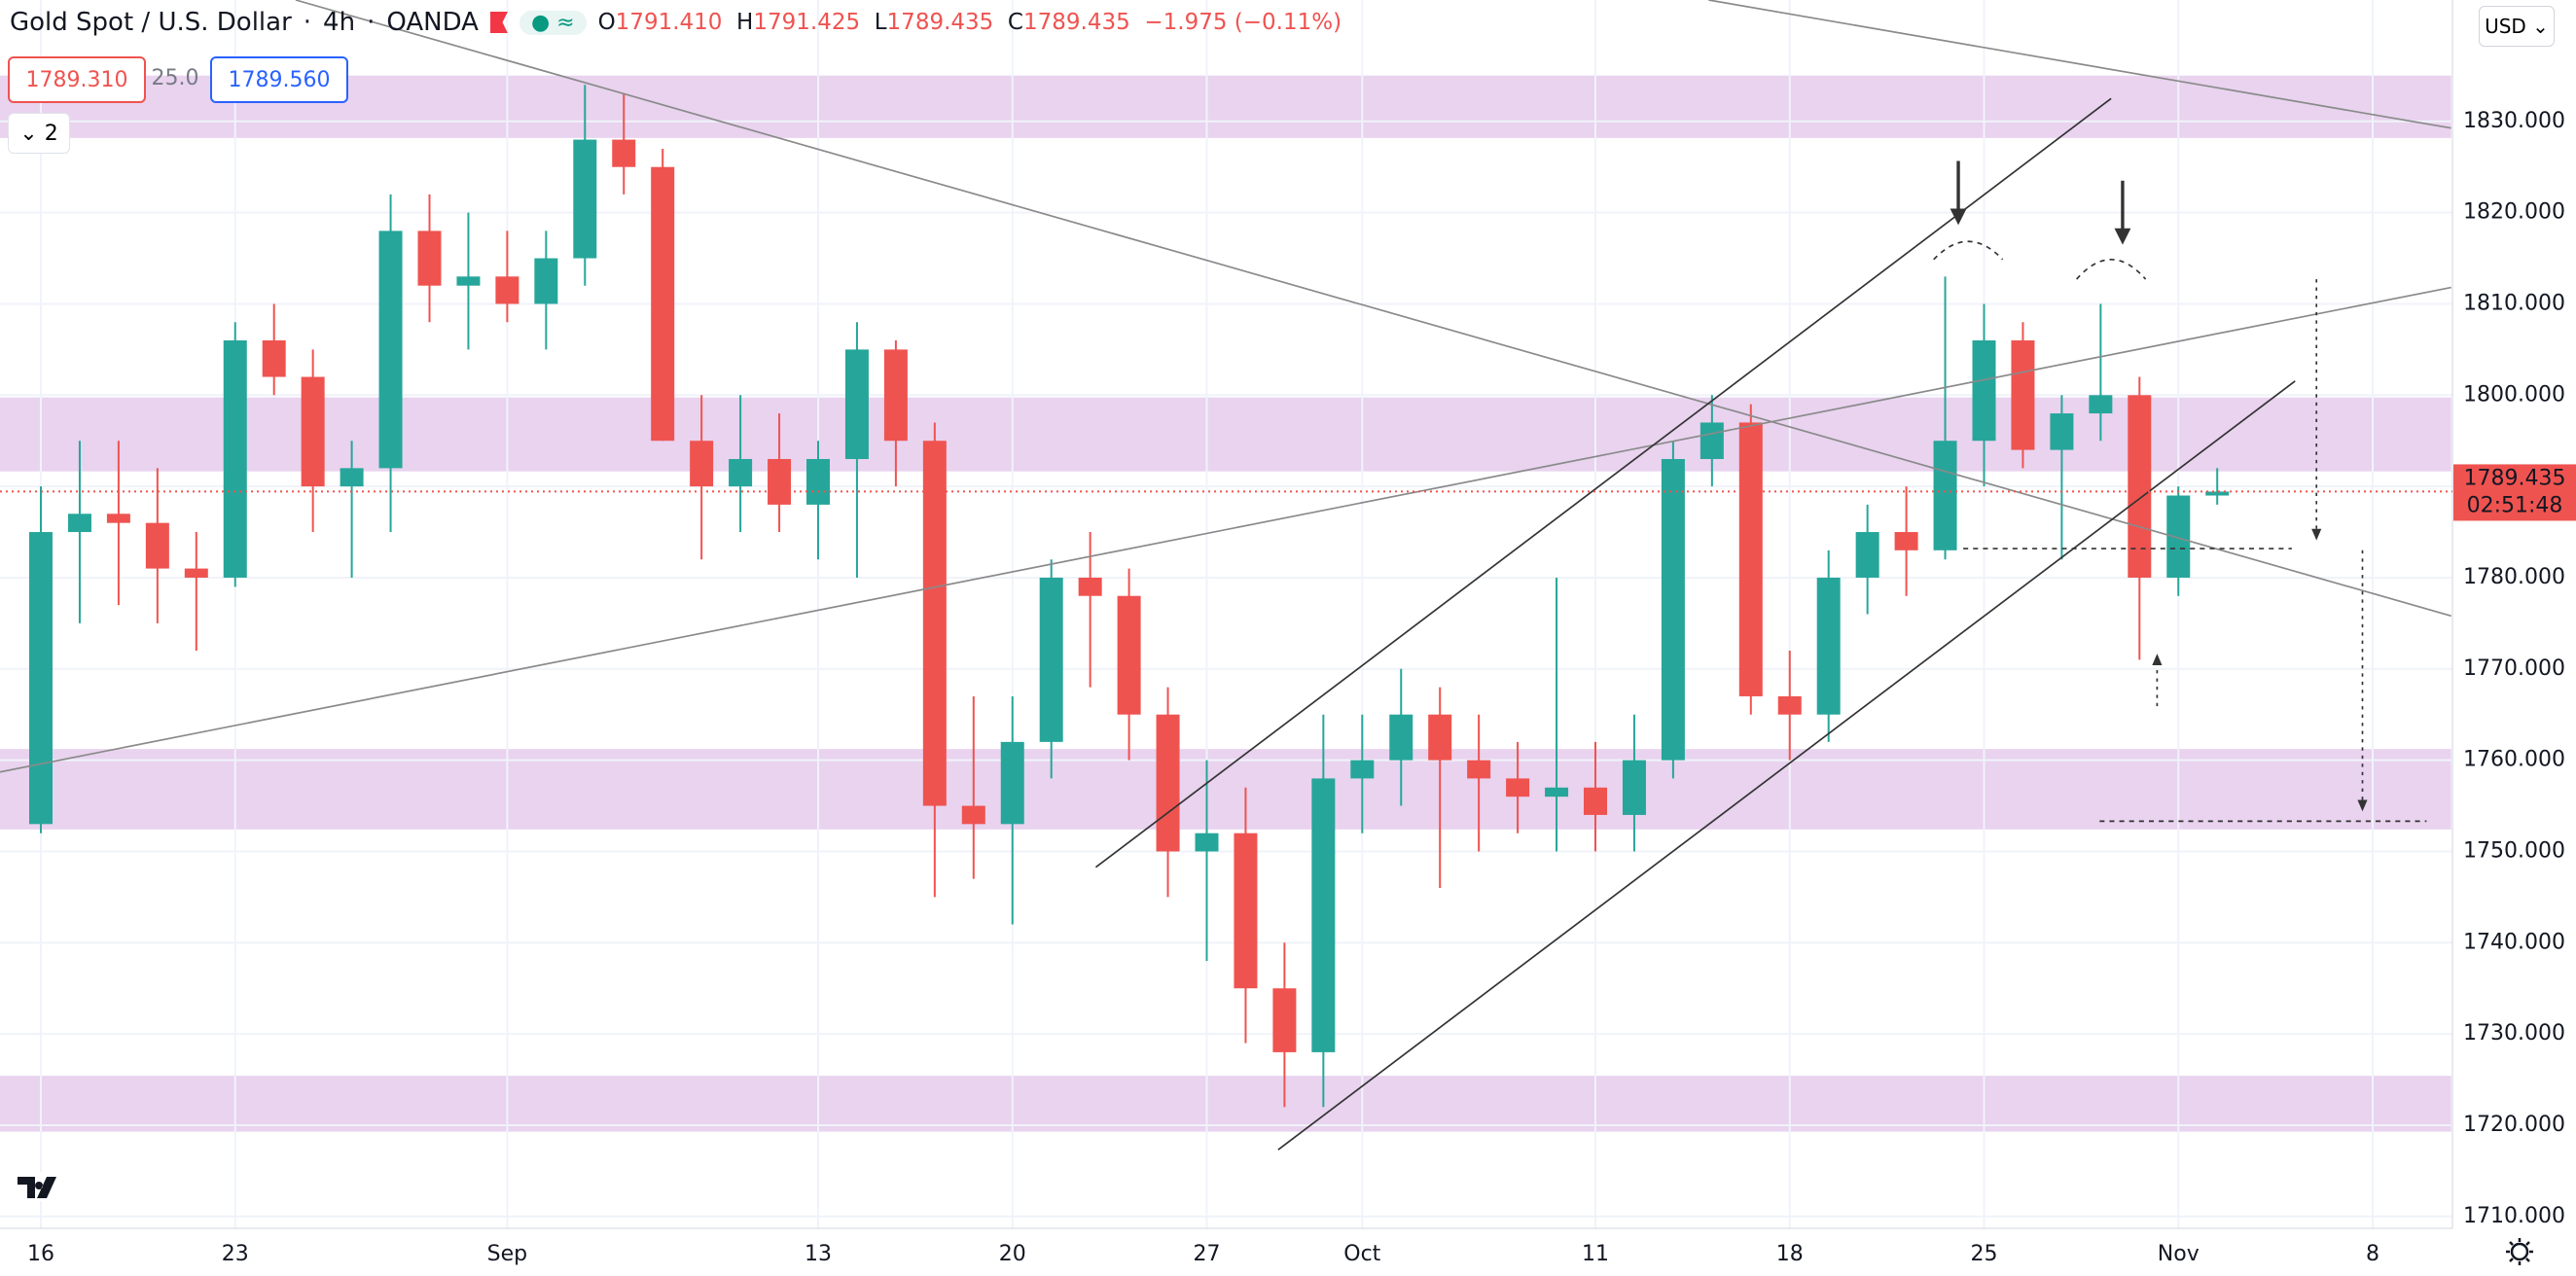  Describe the element at coordinates (2179, 1254) in the screenshot. I see `x-tick-label: Nov` at that location.